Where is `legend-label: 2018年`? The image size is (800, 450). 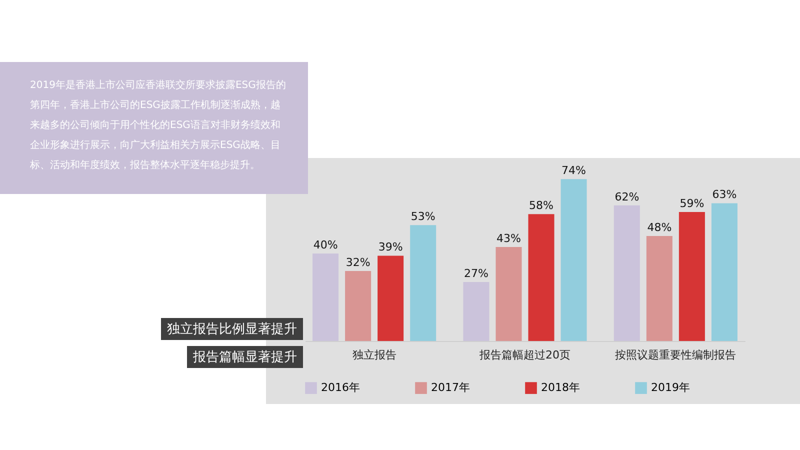 legend-label: 2018年 is located at coordinates (560, 387).